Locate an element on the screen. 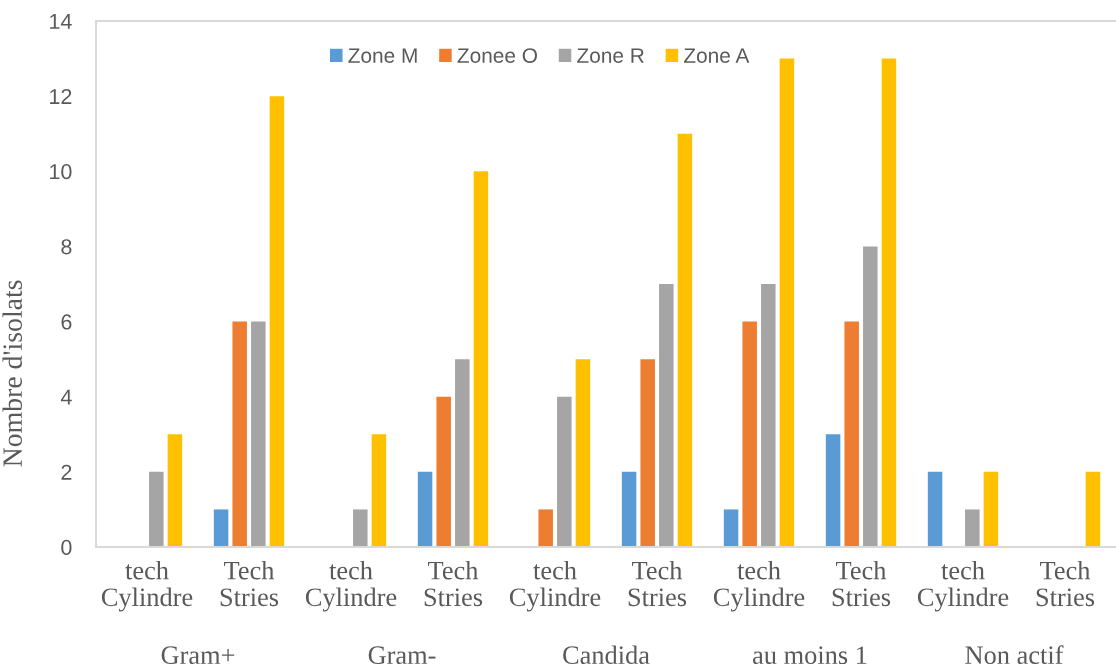 Image resolution: width=1116 pixels, height=668 pixels. y-tick-label: 8 is located at coordinates (66, 247).